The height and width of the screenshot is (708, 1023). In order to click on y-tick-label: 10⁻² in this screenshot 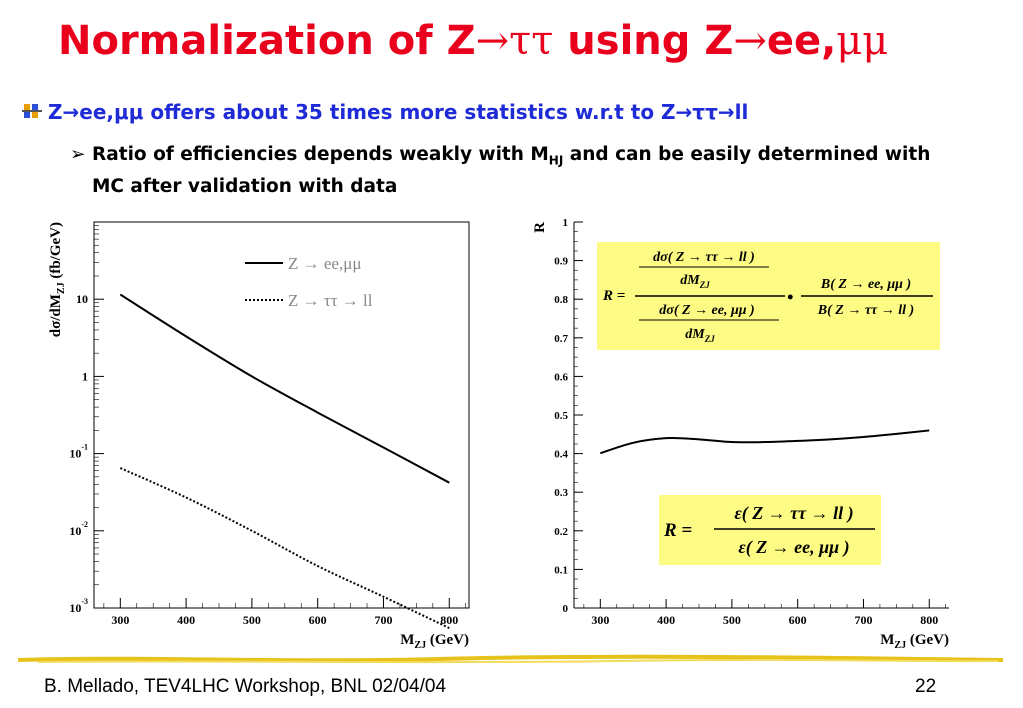, I will do `click(78, 529)`.